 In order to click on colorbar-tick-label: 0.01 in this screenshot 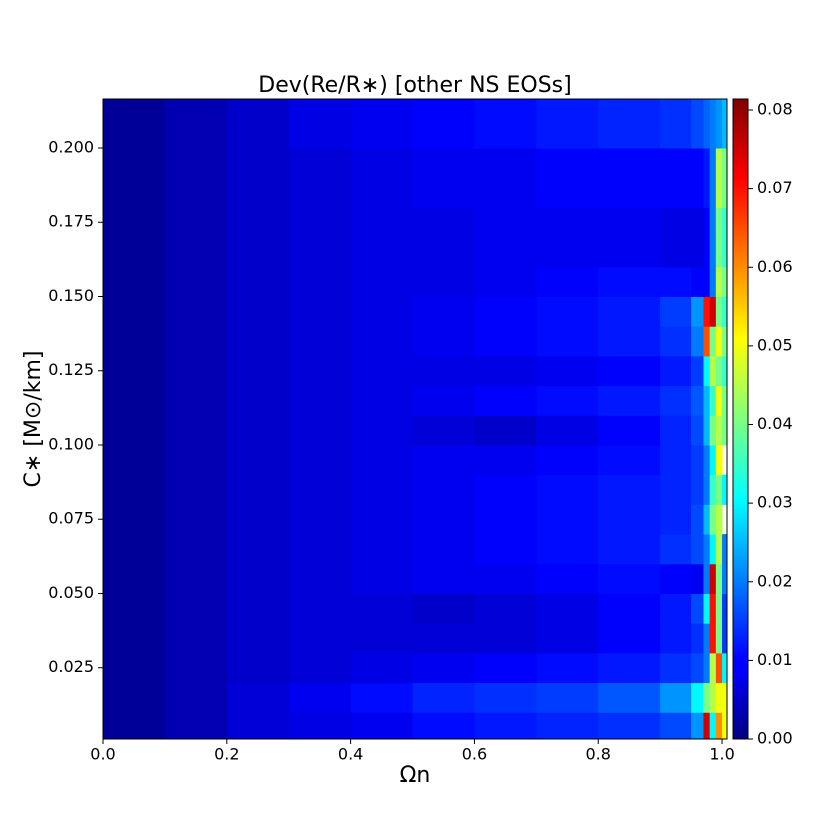, I will do `click(775, 659)`.